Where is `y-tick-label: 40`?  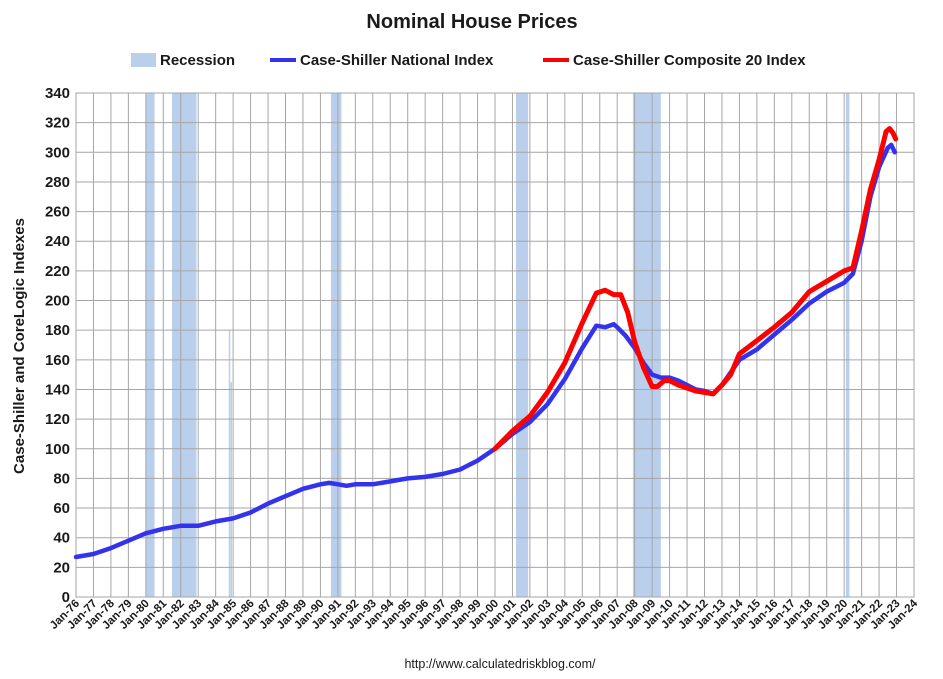 y-tick-label: 40 is located at coordinates (61, 538).